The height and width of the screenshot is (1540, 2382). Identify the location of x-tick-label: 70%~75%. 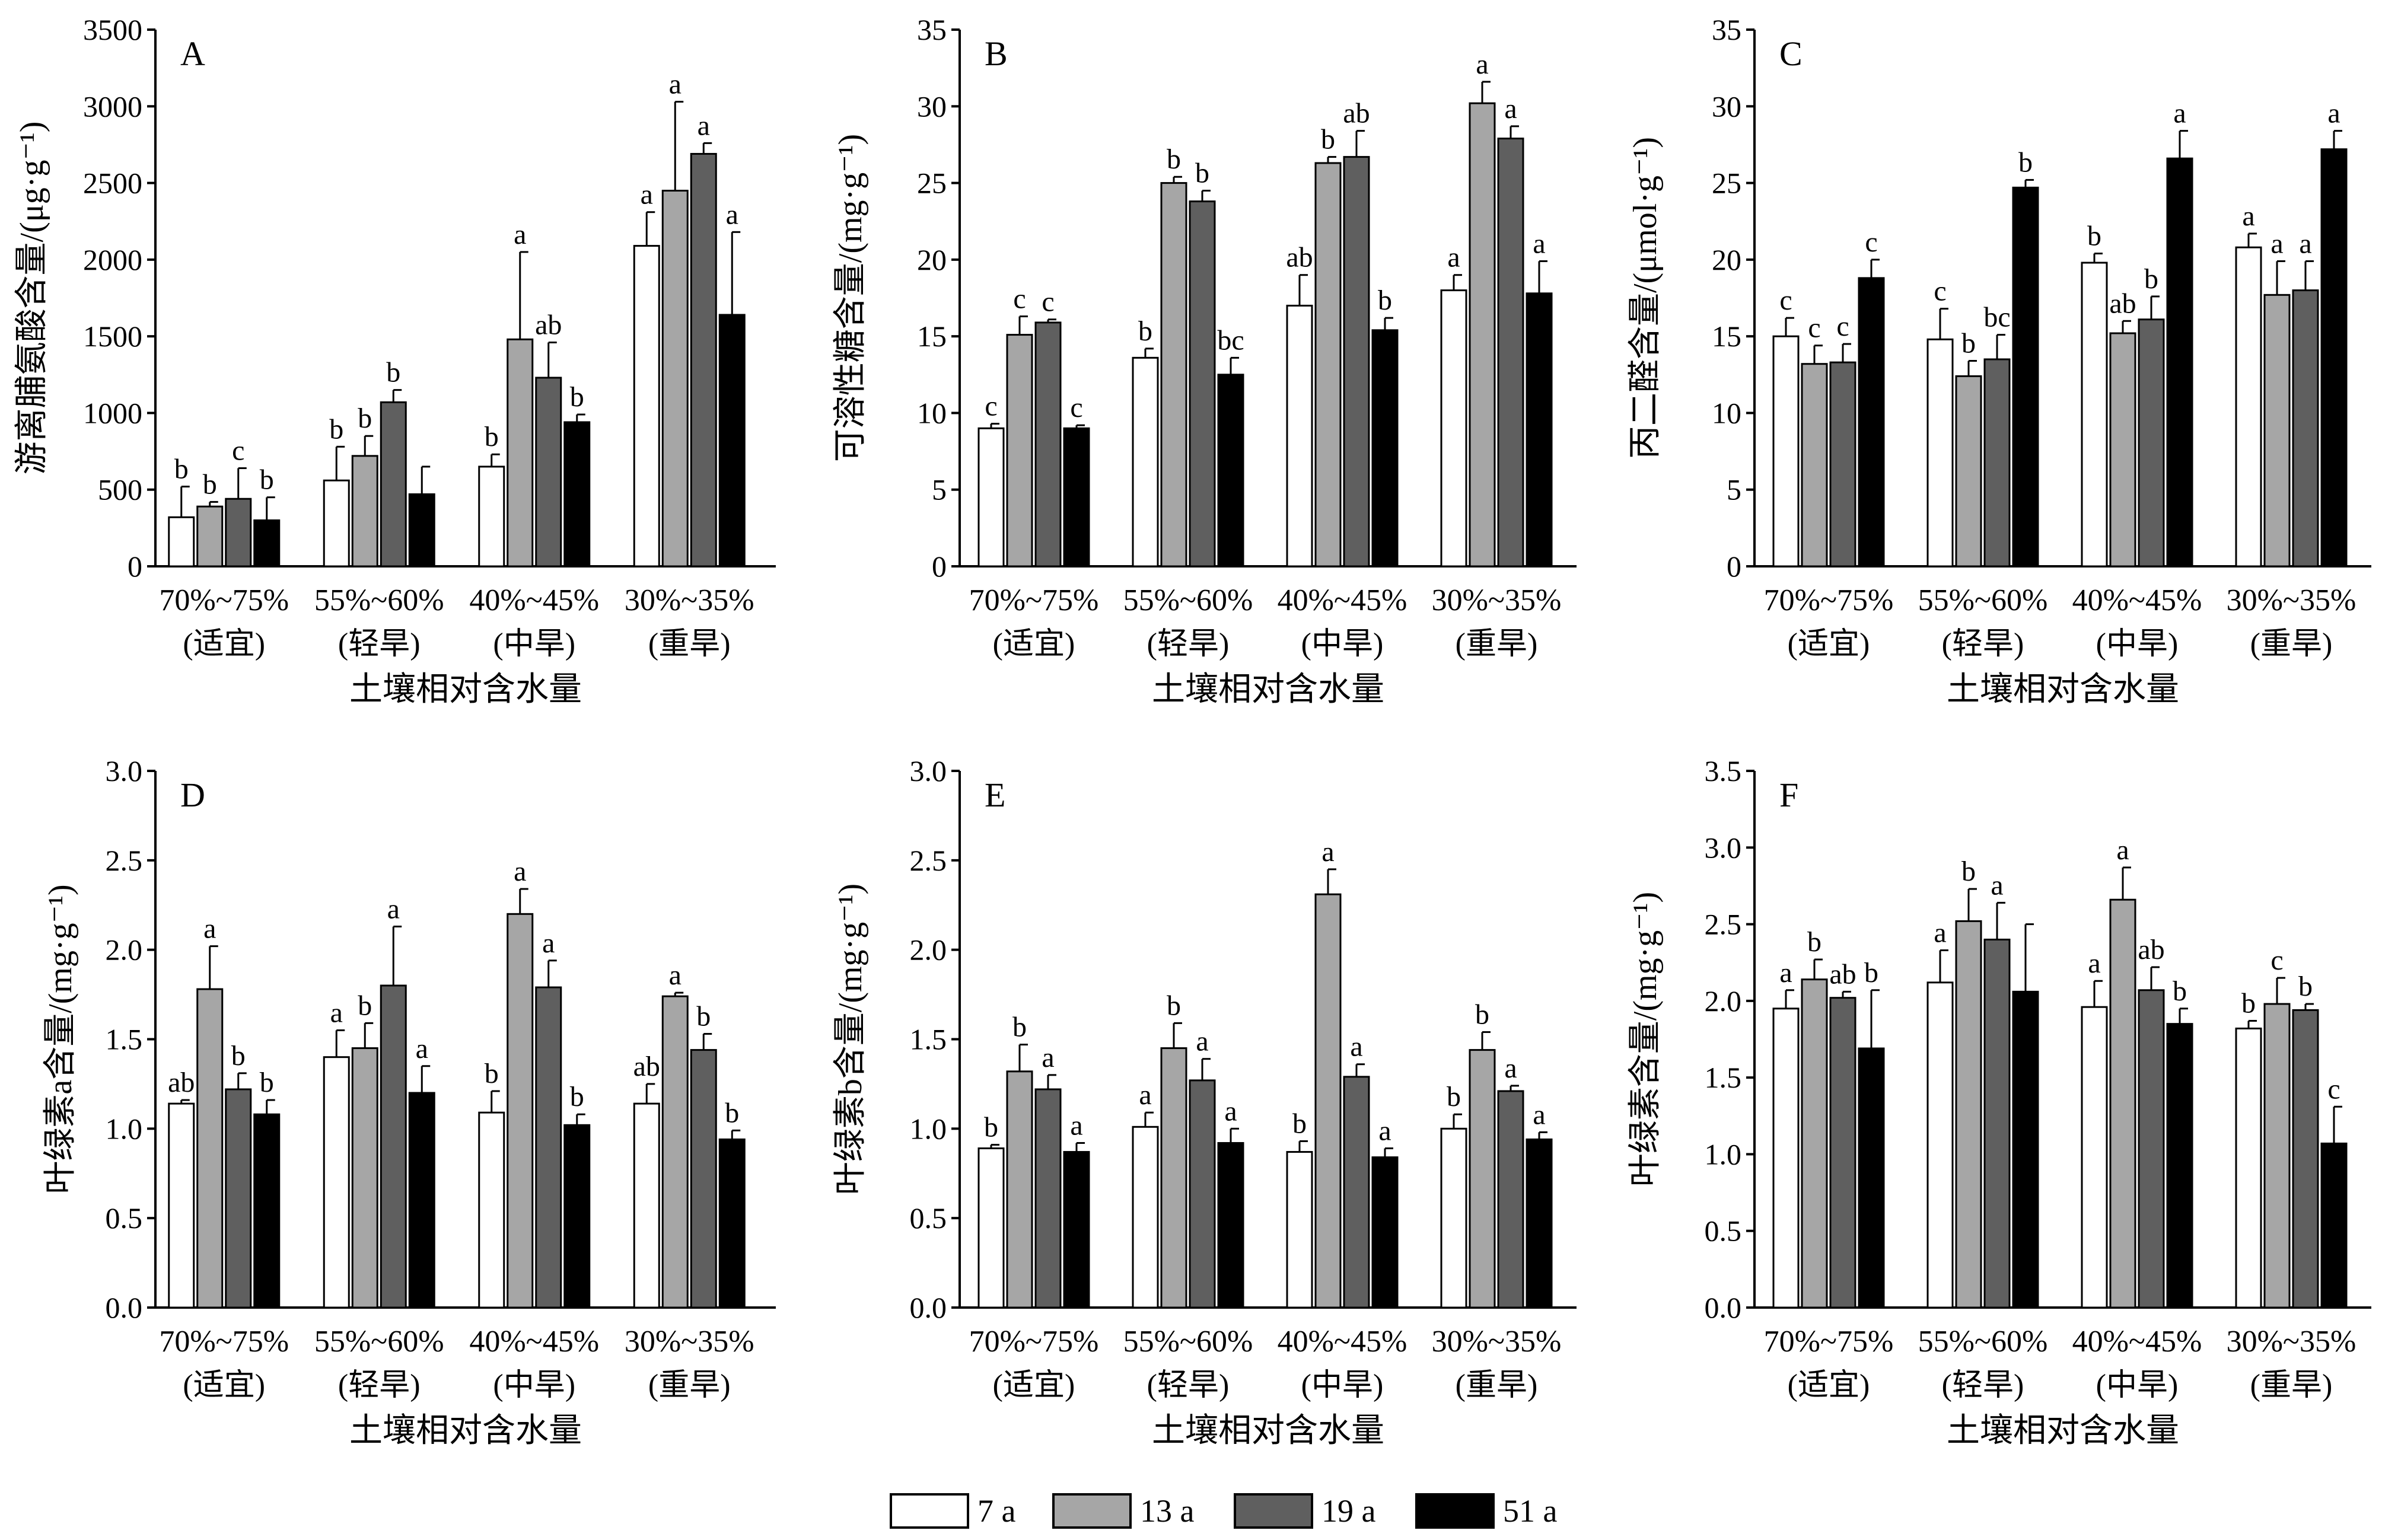
(1034, 1342).